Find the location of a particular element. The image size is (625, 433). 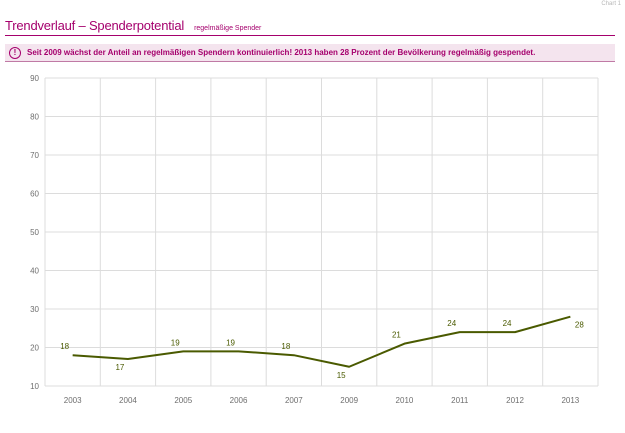

chart-page-label: Chart 1 is located at coordinates (611, 4).